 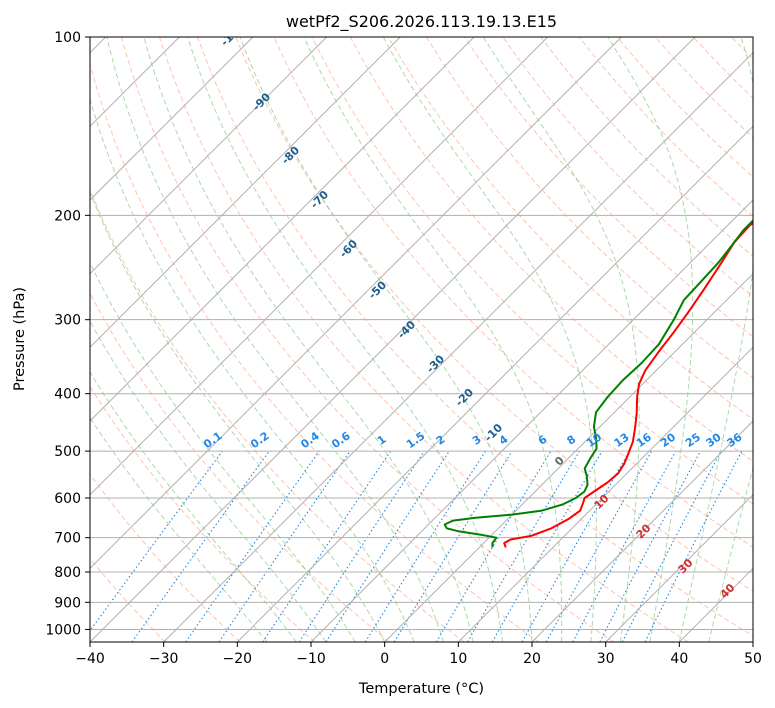 What do you see at coordinates (311, 659) in the screenshot?
I see `x-tick-label: −10` at bounding box center [311, 659].